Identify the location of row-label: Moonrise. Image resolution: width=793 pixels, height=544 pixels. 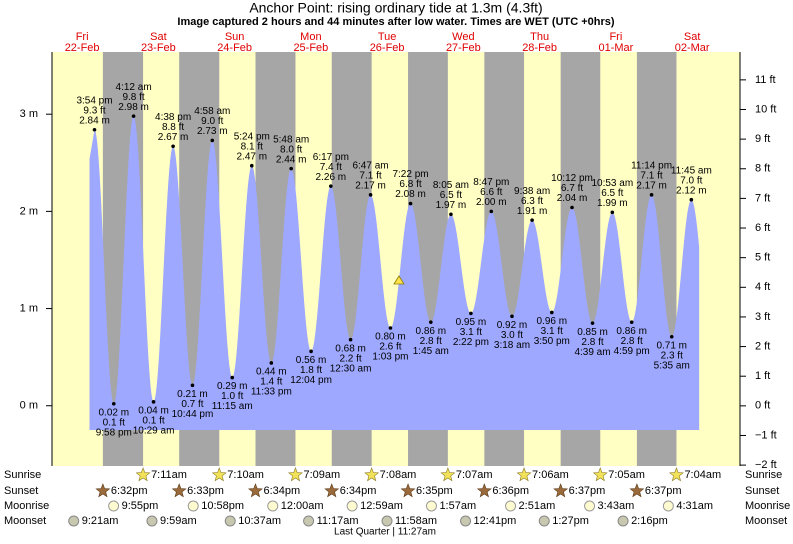
(767, 506).